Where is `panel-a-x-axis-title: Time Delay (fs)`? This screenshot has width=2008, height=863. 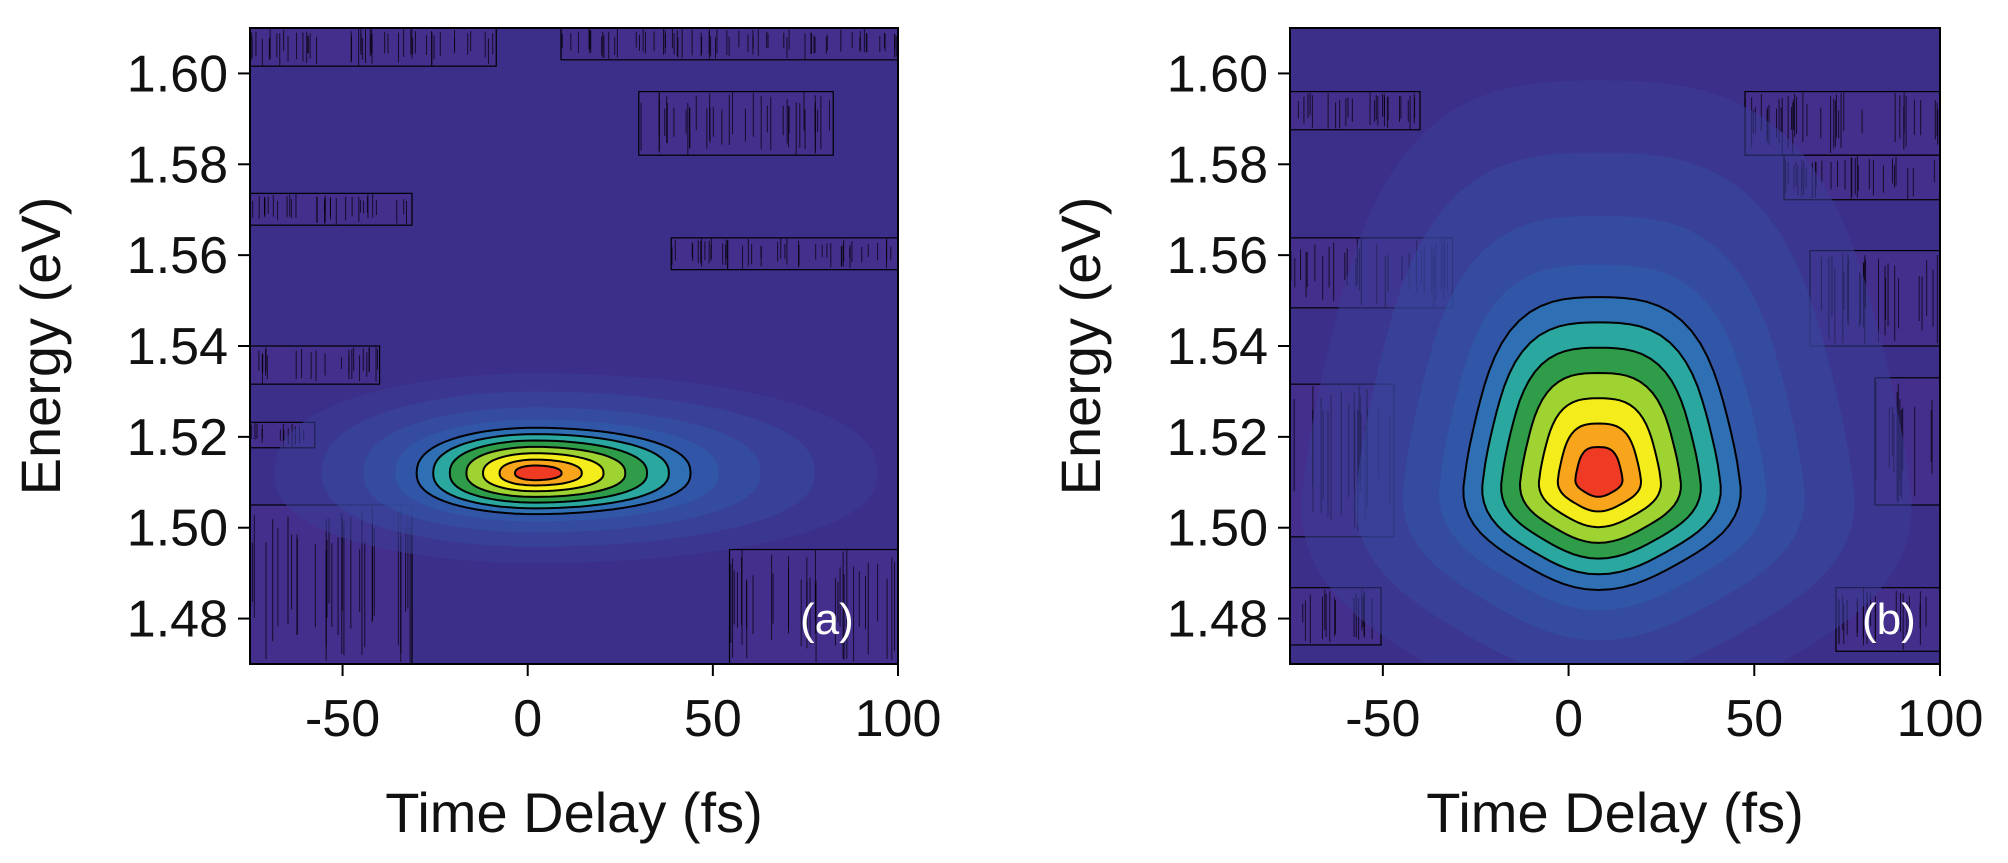 panel-a-x-axis-title: Time Delay (fs) is located at coordinates (574, 812).